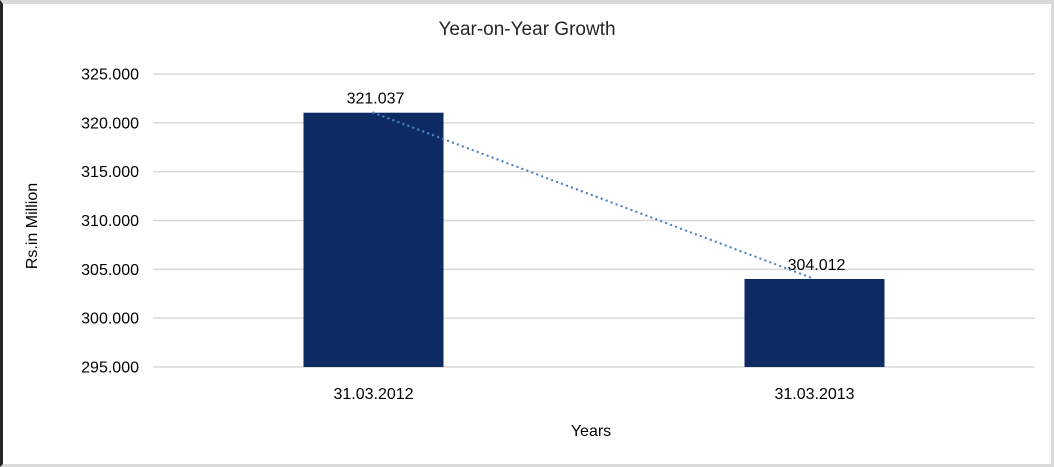 This screenshot has width=1054, height=467. What do you see at coordinates (814, 394) in the screenshot?
I see `x-category-label: 31.03.2013` at bounding box center [814, 394].